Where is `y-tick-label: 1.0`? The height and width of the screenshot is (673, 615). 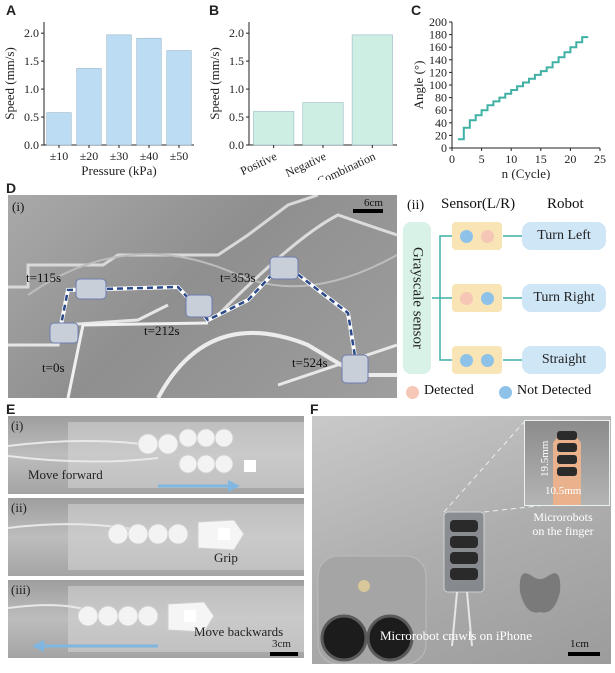 y-tick-label: 1.0 is located at coordinates (236, 89).